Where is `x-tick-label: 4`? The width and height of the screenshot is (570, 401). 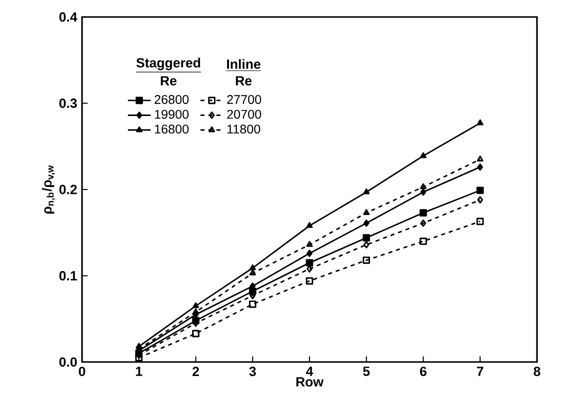
x-tick-label: 4 is located at coordinates (310, 371).